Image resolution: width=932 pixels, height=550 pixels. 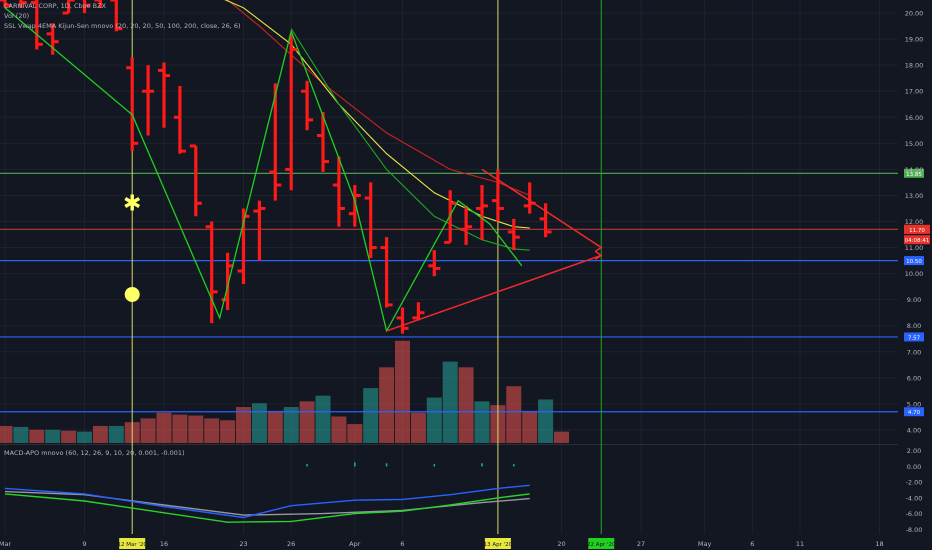 I want to click on x-tick-label: 9, so click(x=84, y=544).